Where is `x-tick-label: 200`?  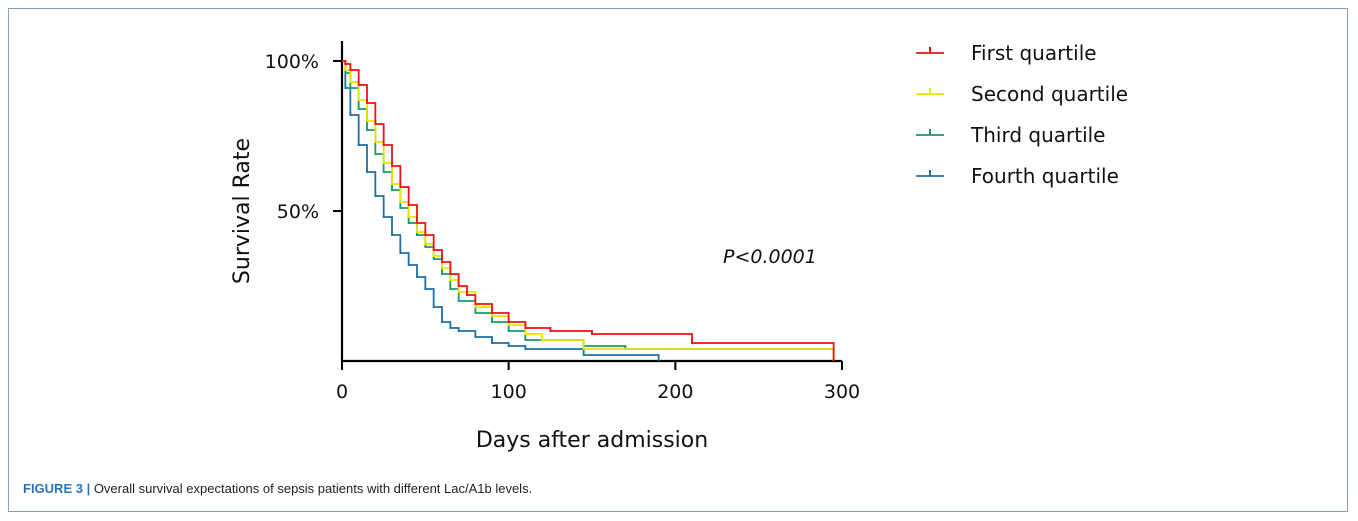
x-tick-label: 200 is located at coordinates (675, 392).